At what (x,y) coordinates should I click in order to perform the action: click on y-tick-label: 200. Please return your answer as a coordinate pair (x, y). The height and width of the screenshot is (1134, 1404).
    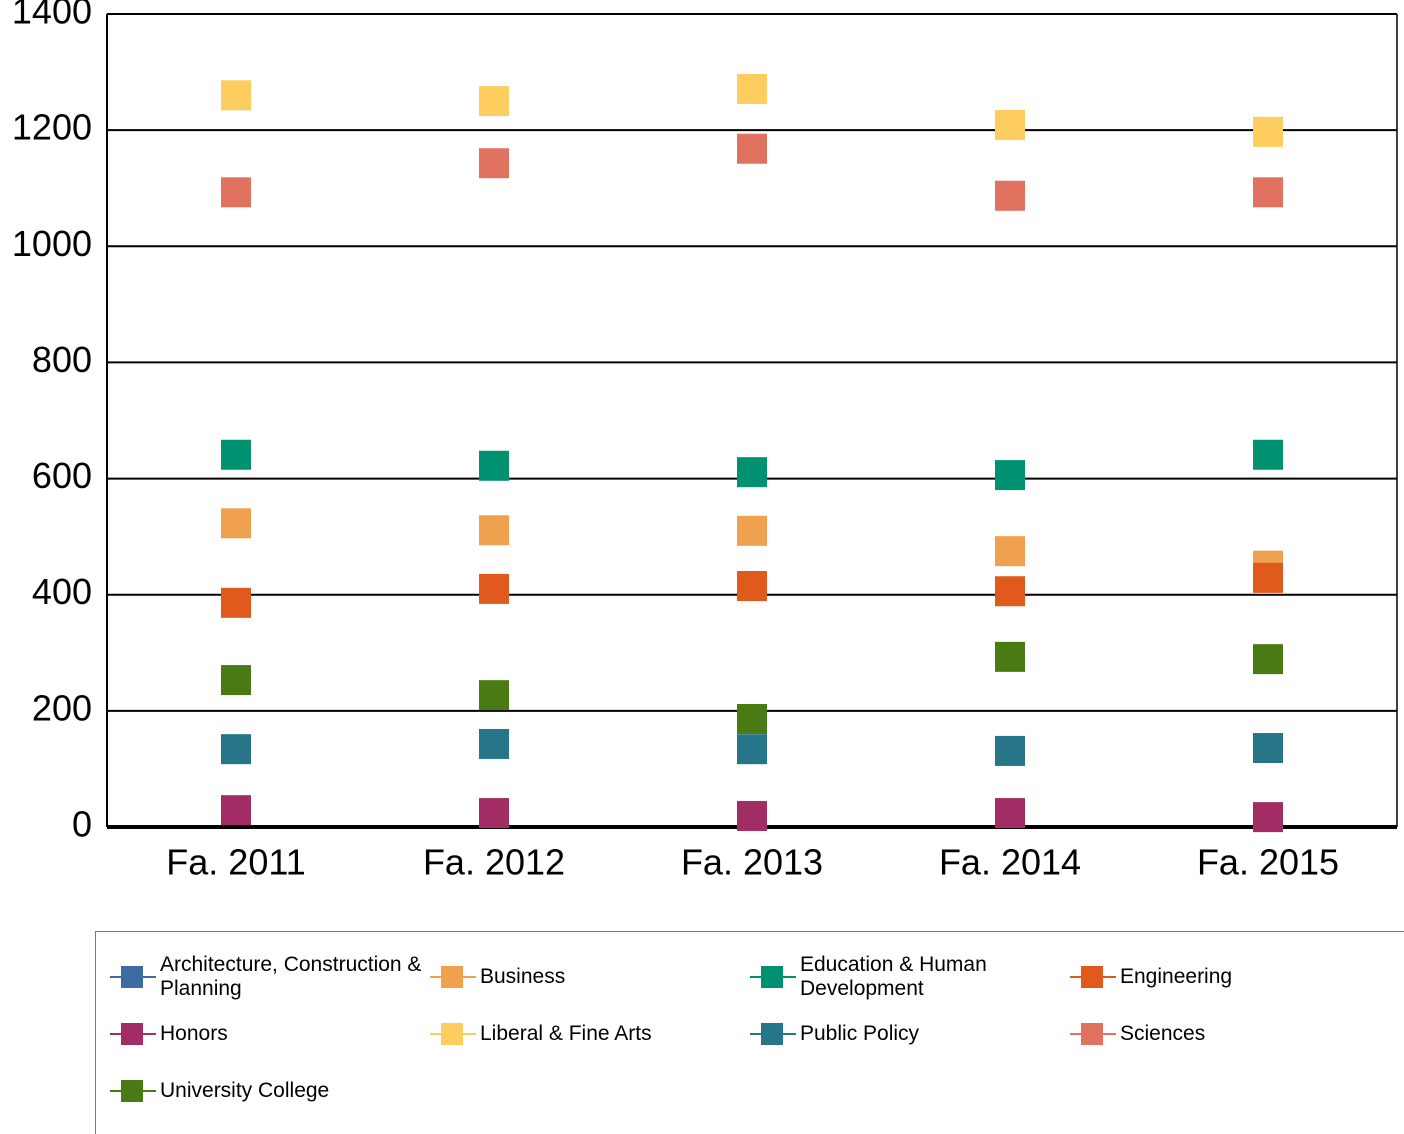
    Looking at the image, I should click on (62, 707).